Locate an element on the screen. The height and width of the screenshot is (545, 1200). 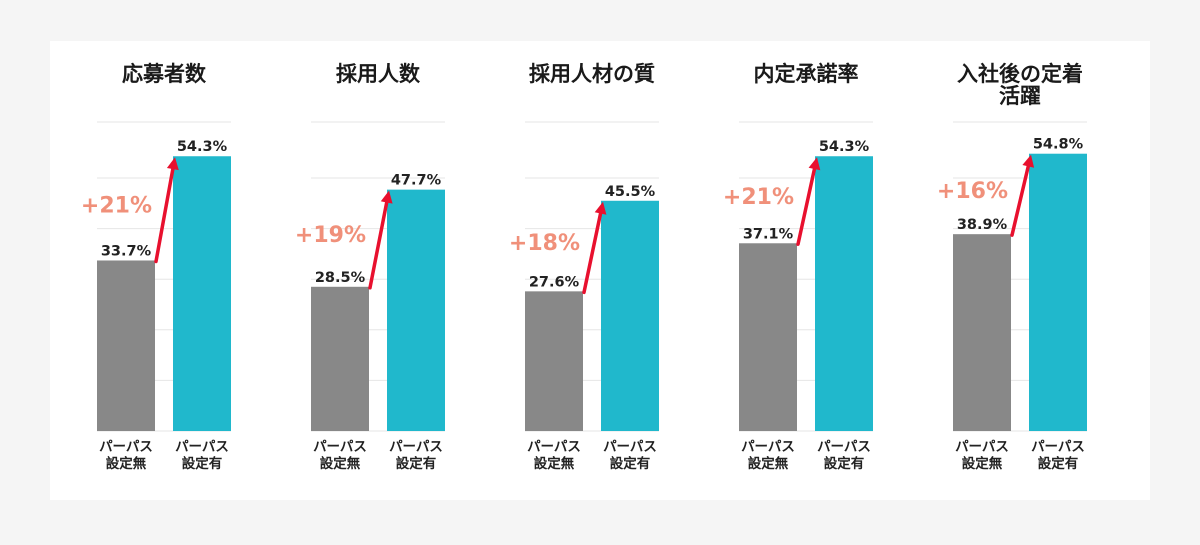
chart-title: 応募者数 is located at coordinates (164, 74).